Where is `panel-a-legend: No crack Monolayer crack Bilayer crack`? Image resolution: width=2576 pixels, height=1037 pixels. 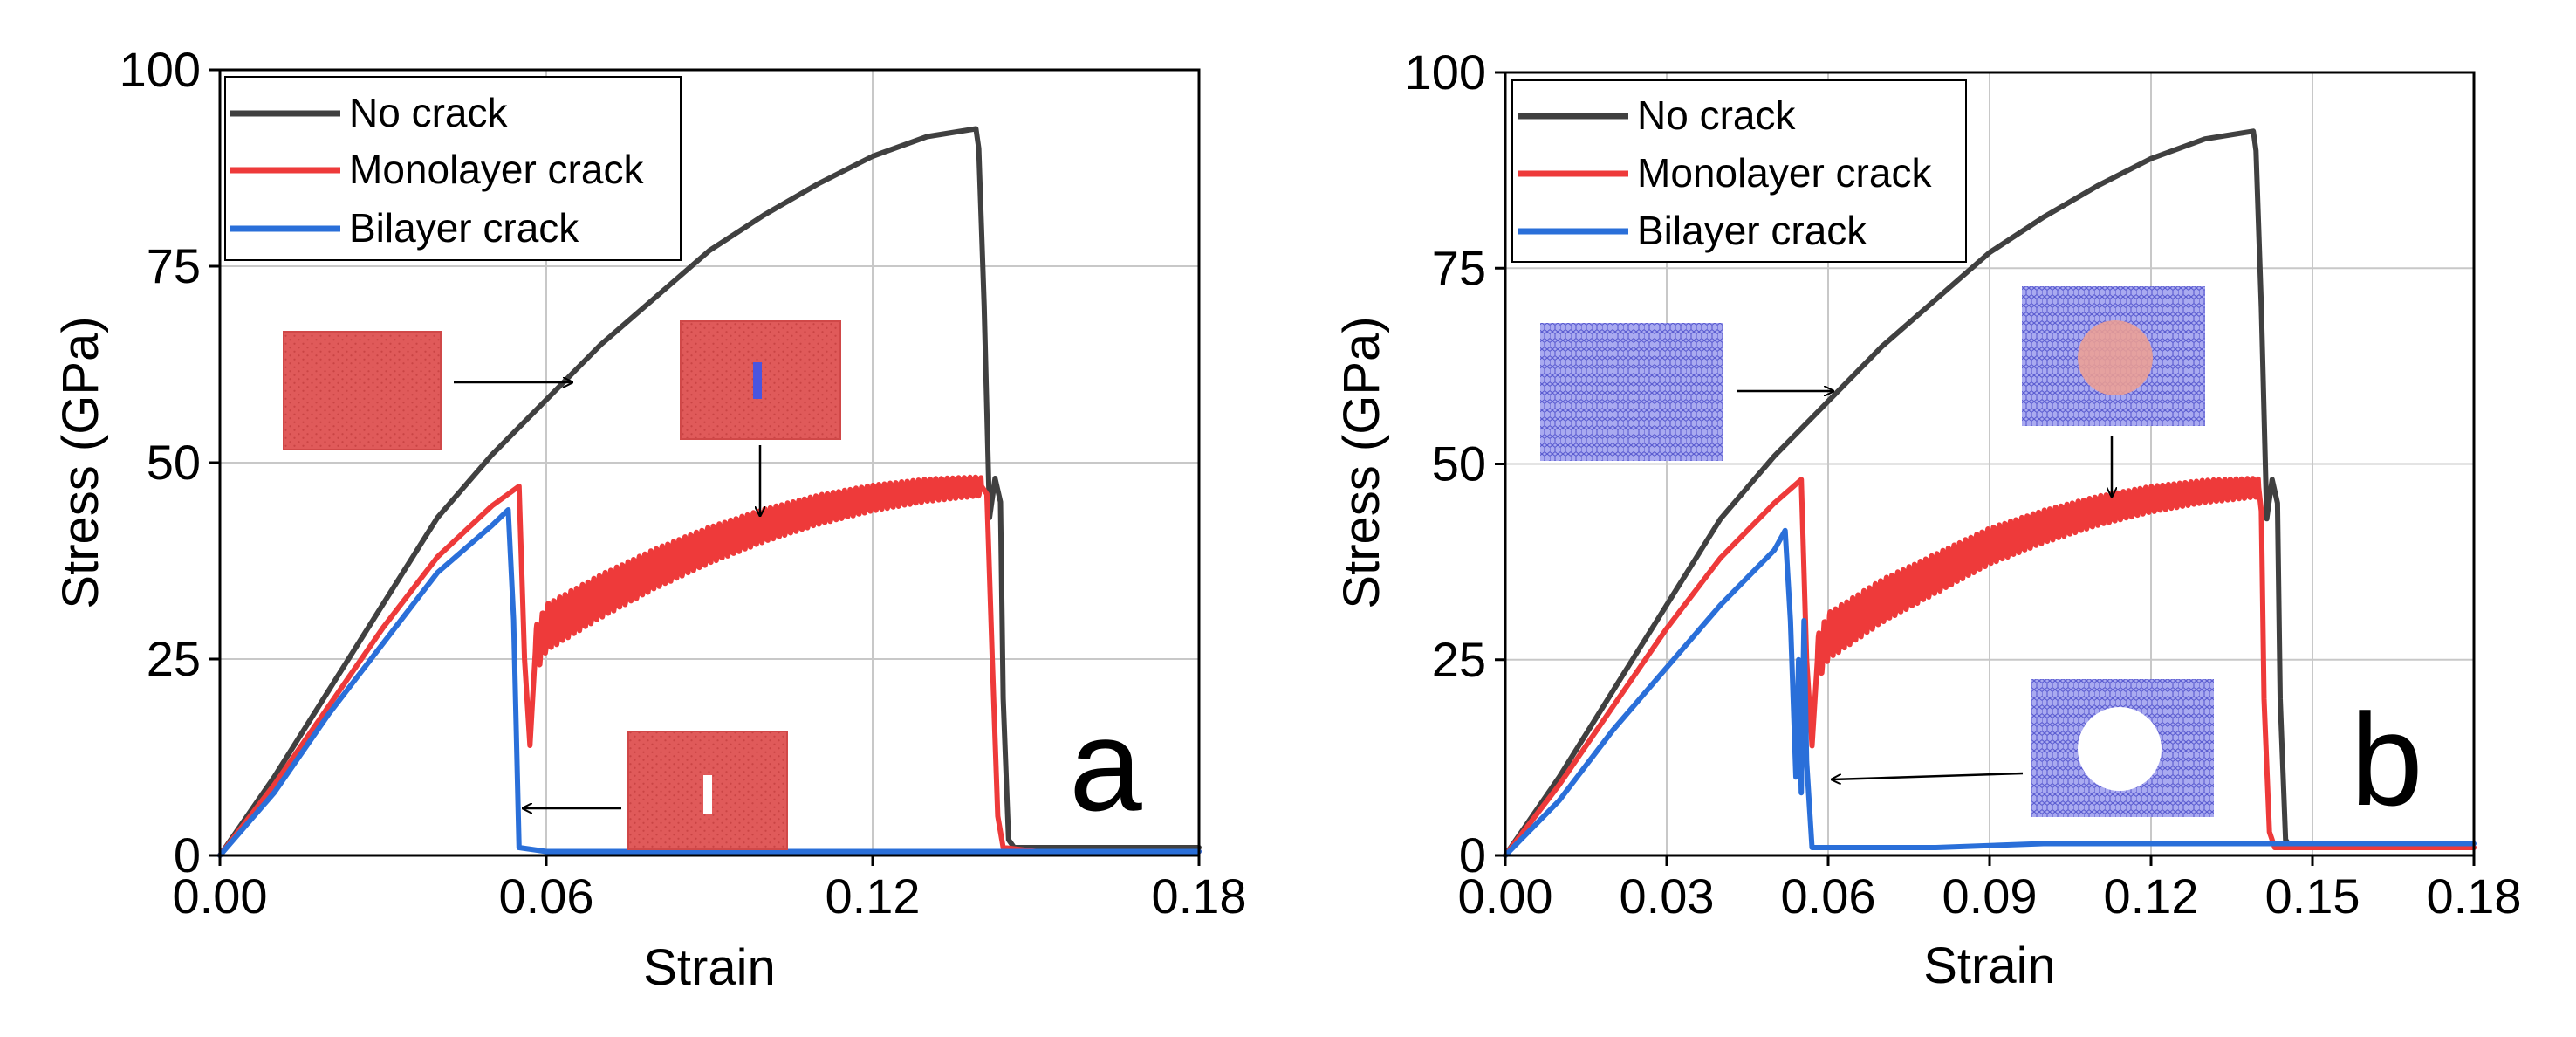
panel-a-legend: No crack Monolayer crack Bilayer crack is located at coordinates (453, 169).